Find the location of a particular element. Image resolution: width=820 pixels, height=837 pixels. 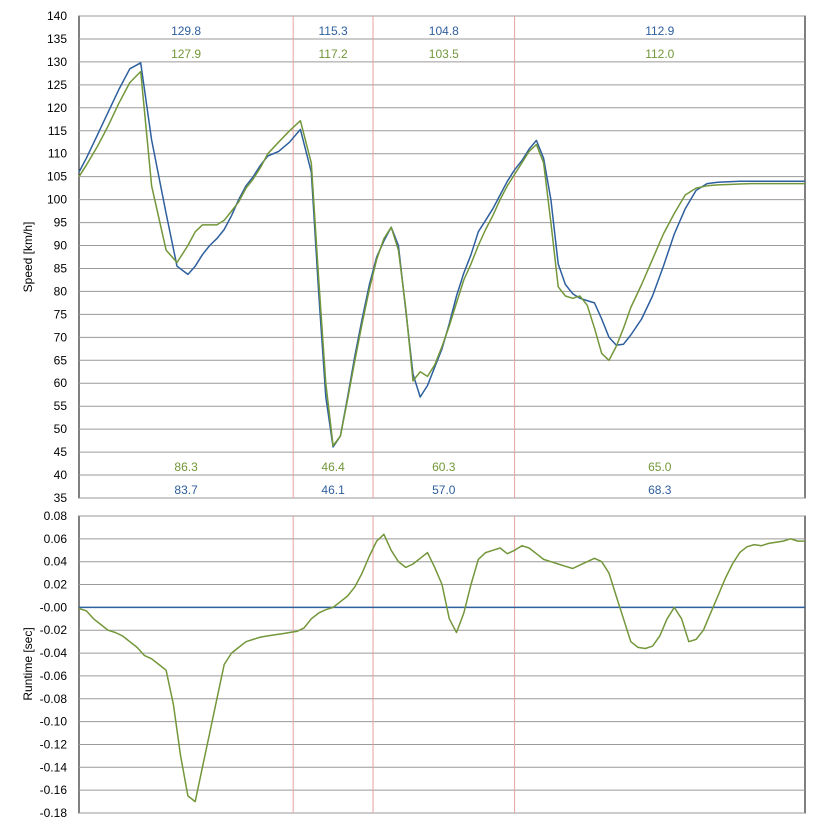

speed-y-tick-label: 115 is located at coordinates (57, 131).